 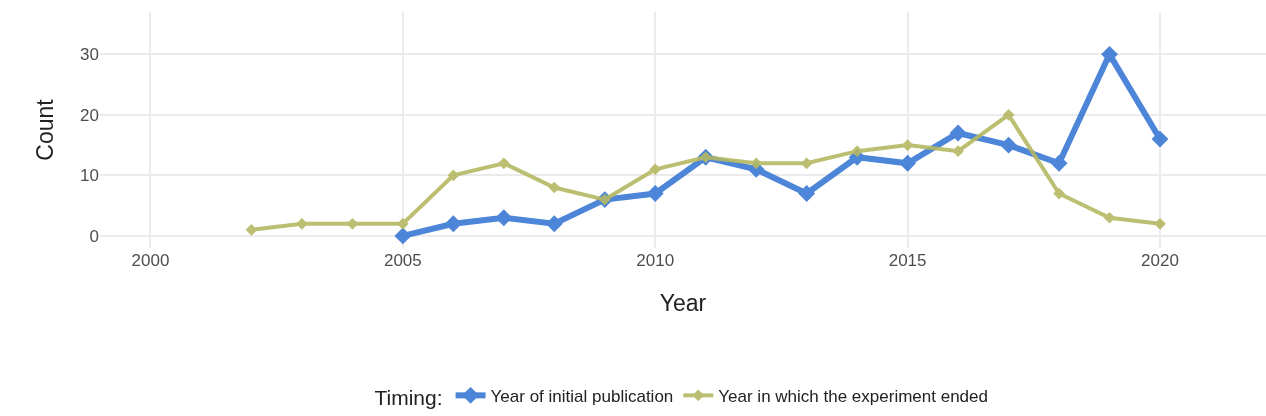 I want to click on x-tick-label: 2020, so click(x=1160, y=260).